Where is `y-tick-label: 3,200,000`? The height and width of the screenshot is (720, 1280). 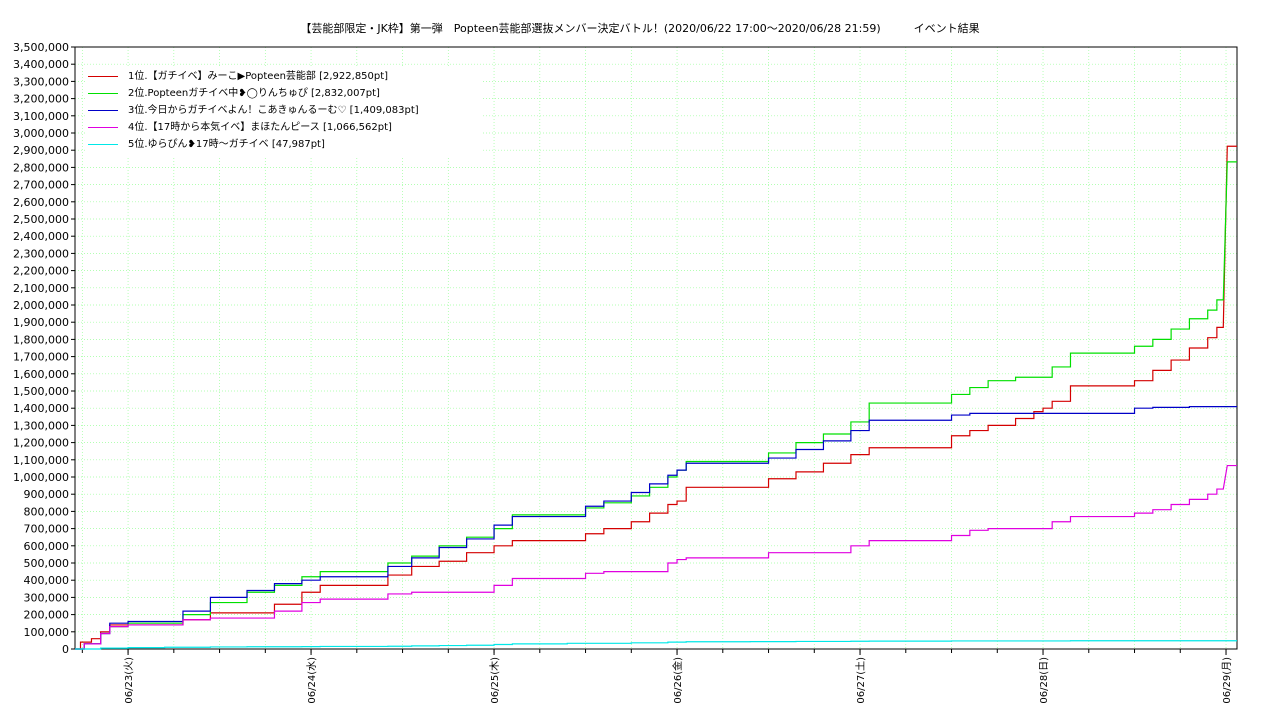 y-tick-label: 3,200,000 is located at coordinates (41, 99).